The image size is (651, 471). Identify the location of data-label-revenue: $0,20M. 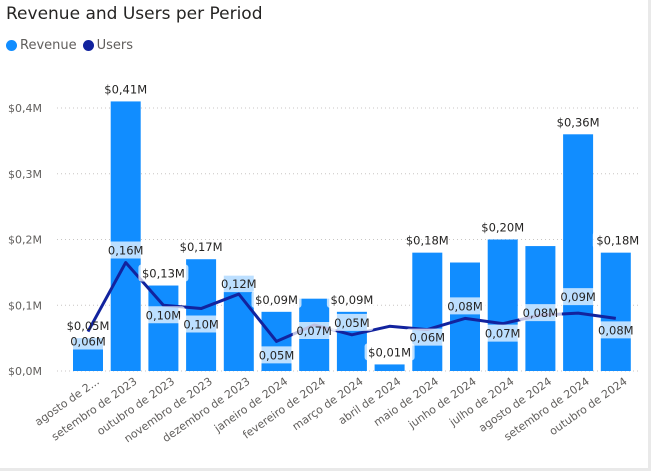
(502, 228).